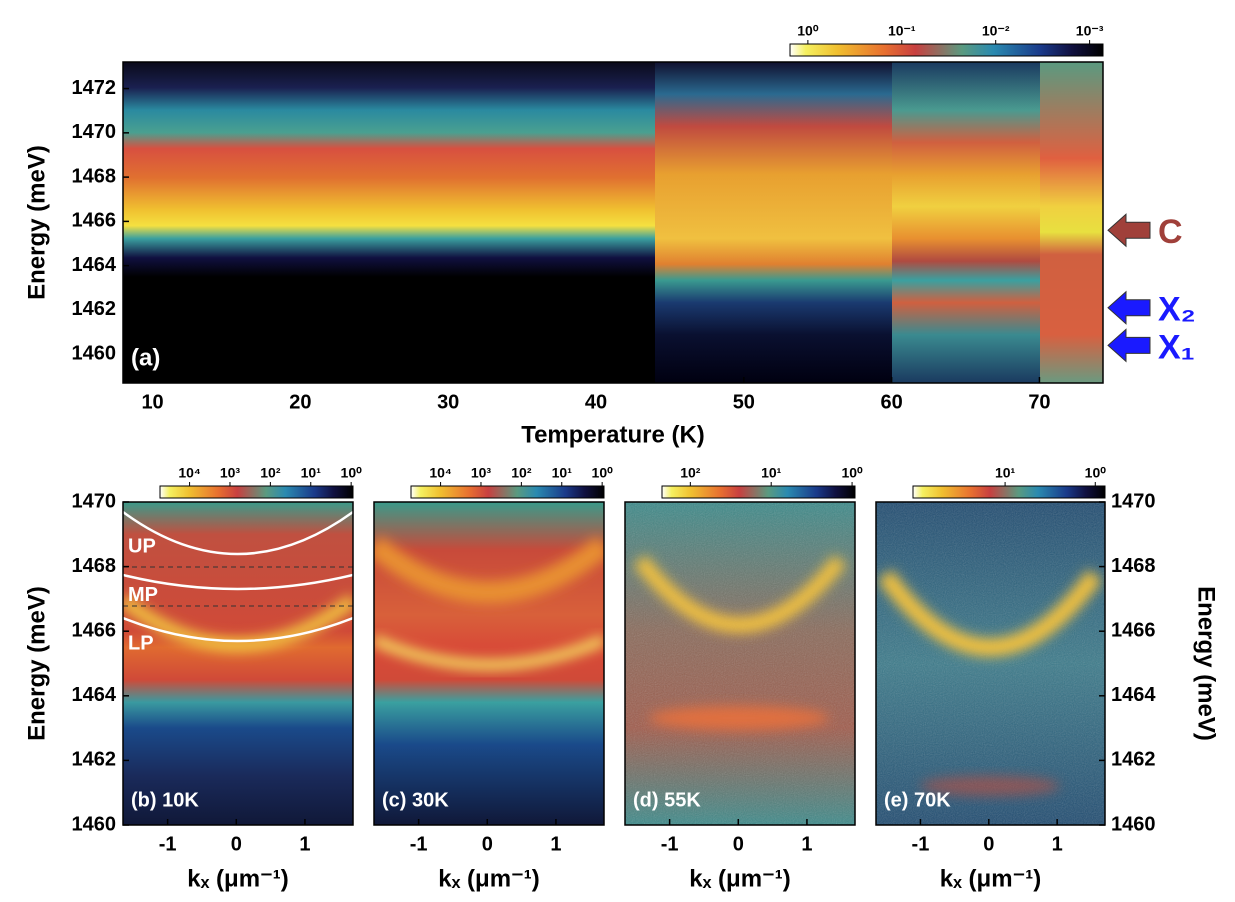  I want to click on panel-label: (a), so click(145, 357).